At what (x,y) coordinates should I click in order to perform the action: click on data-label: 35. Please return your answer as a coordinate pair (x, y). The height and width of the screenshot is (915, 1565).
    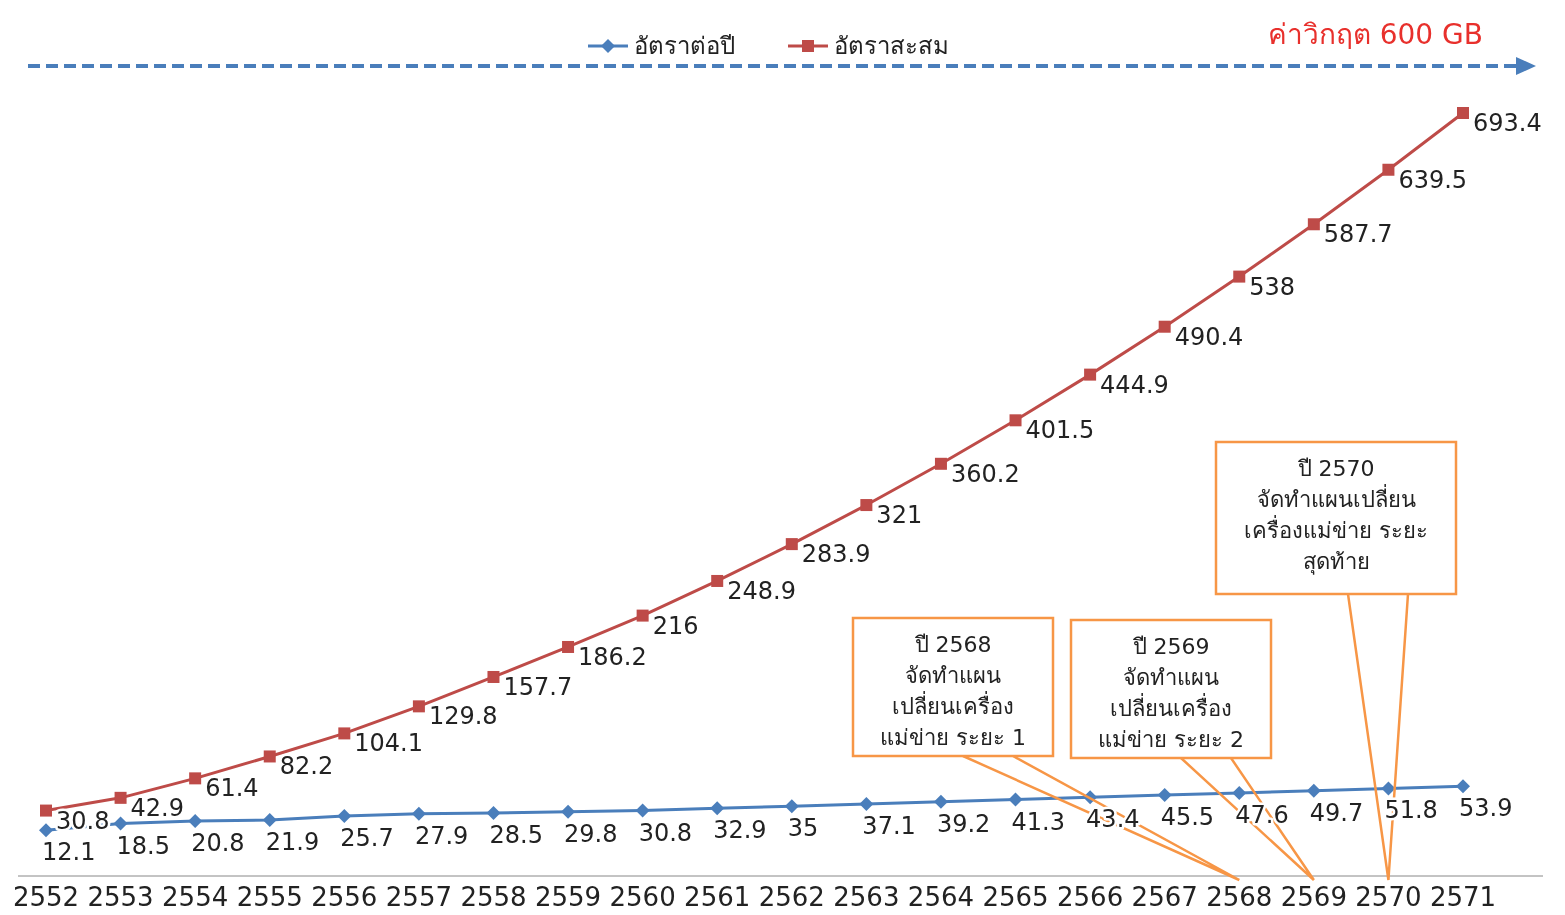
    Looking at the image, I should click on (803, 828).